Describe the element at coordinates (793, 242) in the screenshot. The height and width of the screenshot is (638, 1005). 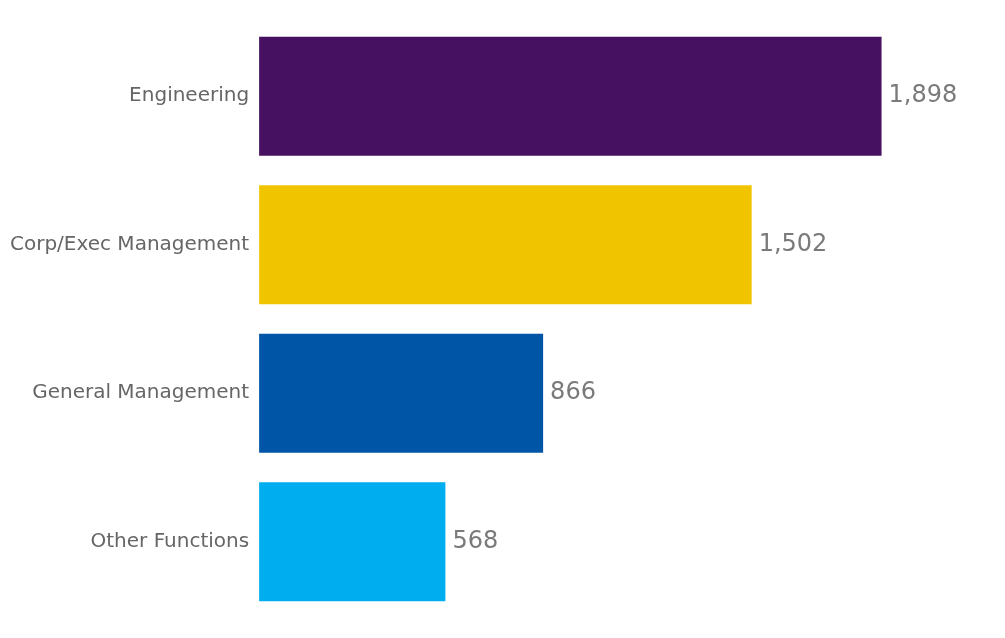
I see `data-label: 1,502` at that location.